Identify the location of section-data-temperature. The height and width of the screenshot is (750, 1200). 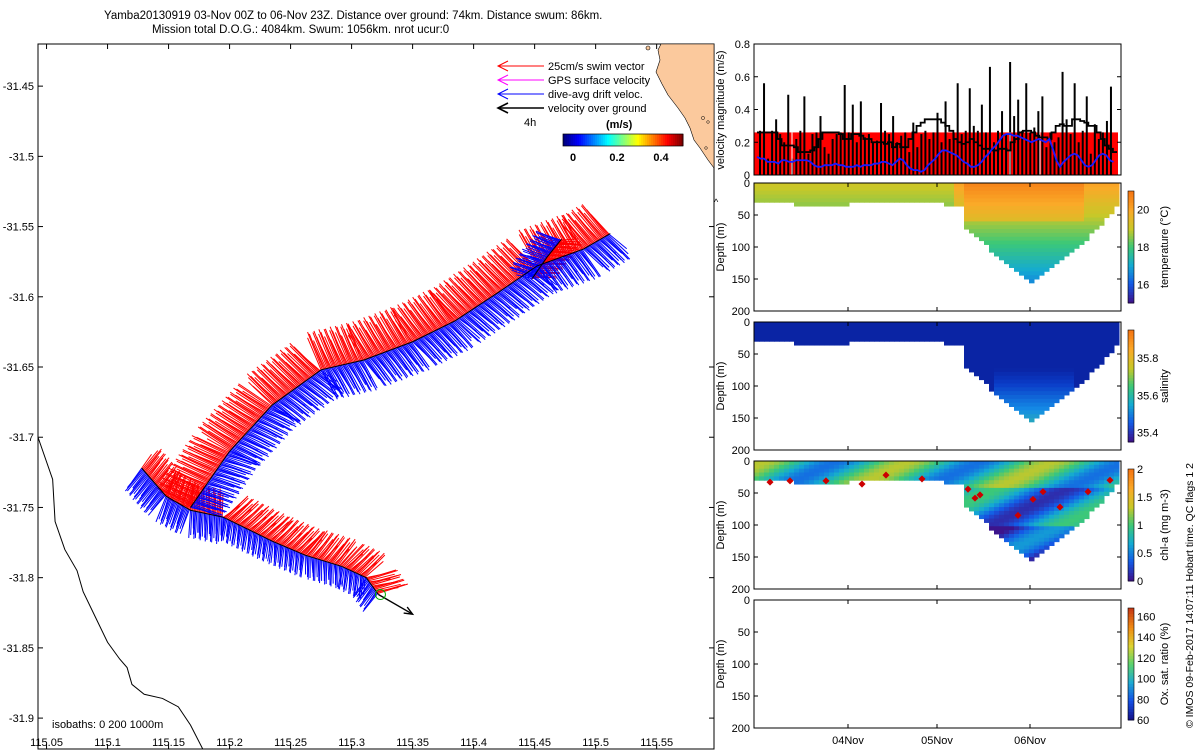
(937, 233).